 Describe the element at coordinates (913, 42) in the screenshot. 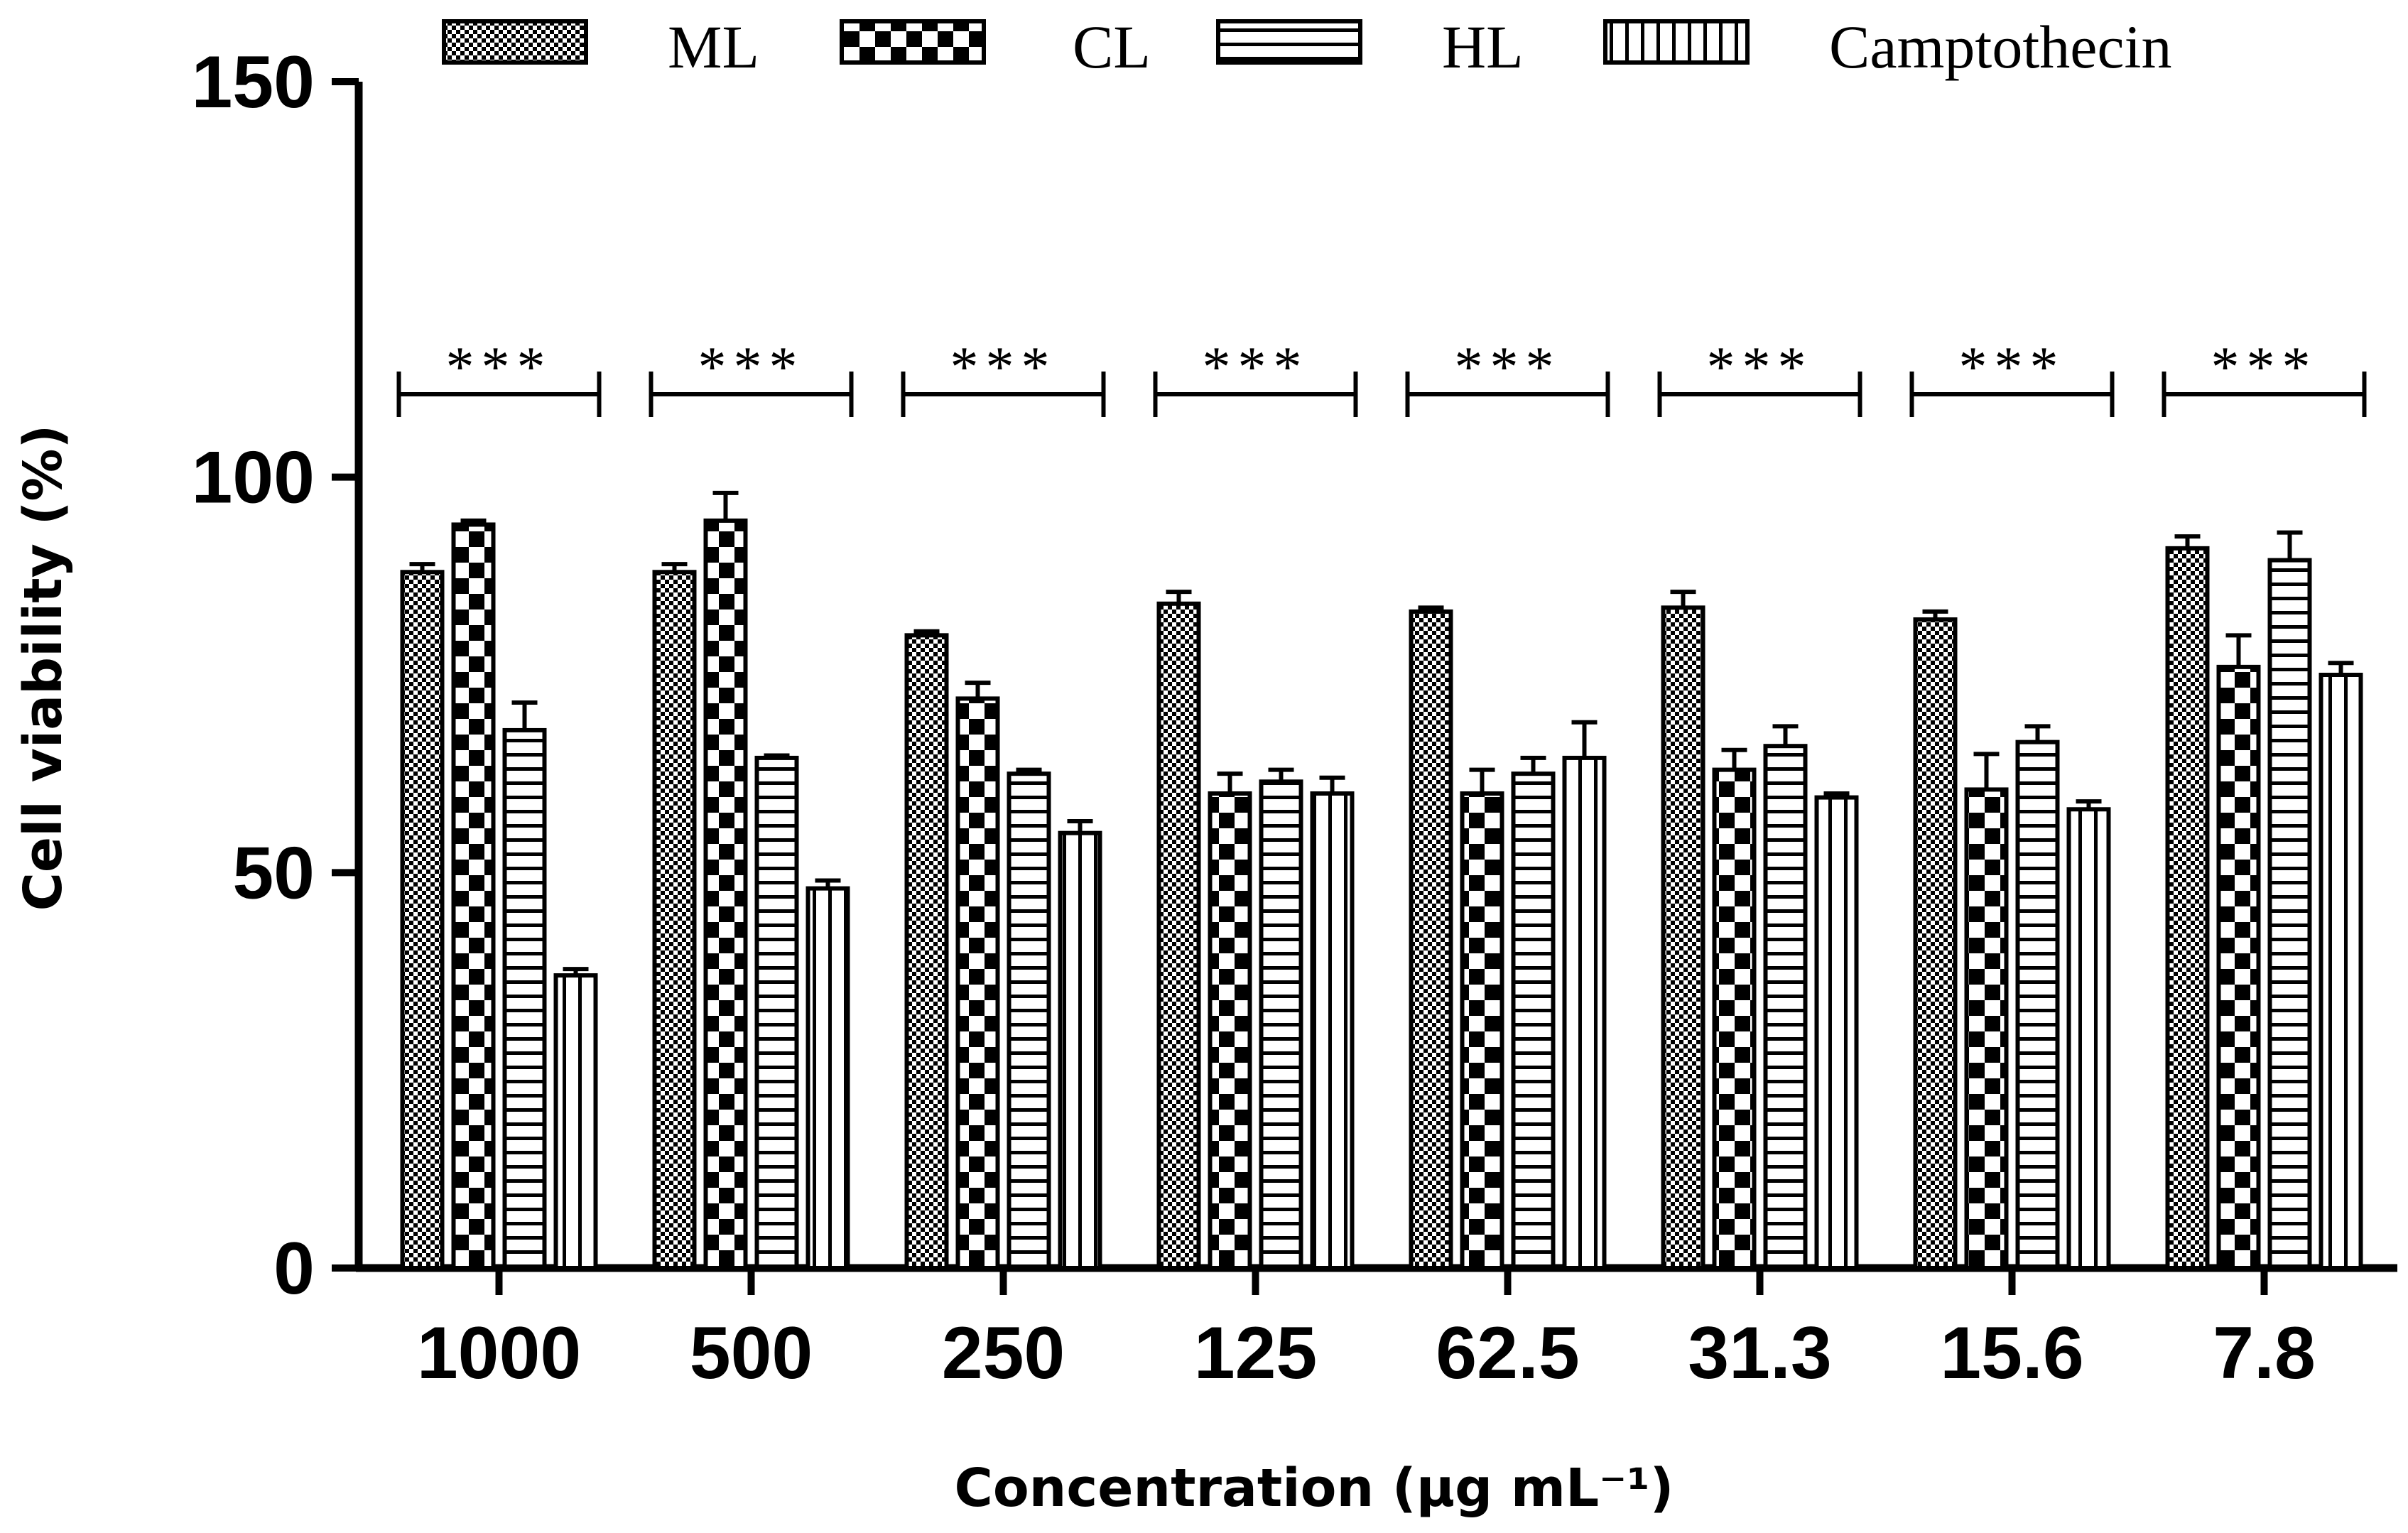

I see `legend-swatch-CL` at that location.